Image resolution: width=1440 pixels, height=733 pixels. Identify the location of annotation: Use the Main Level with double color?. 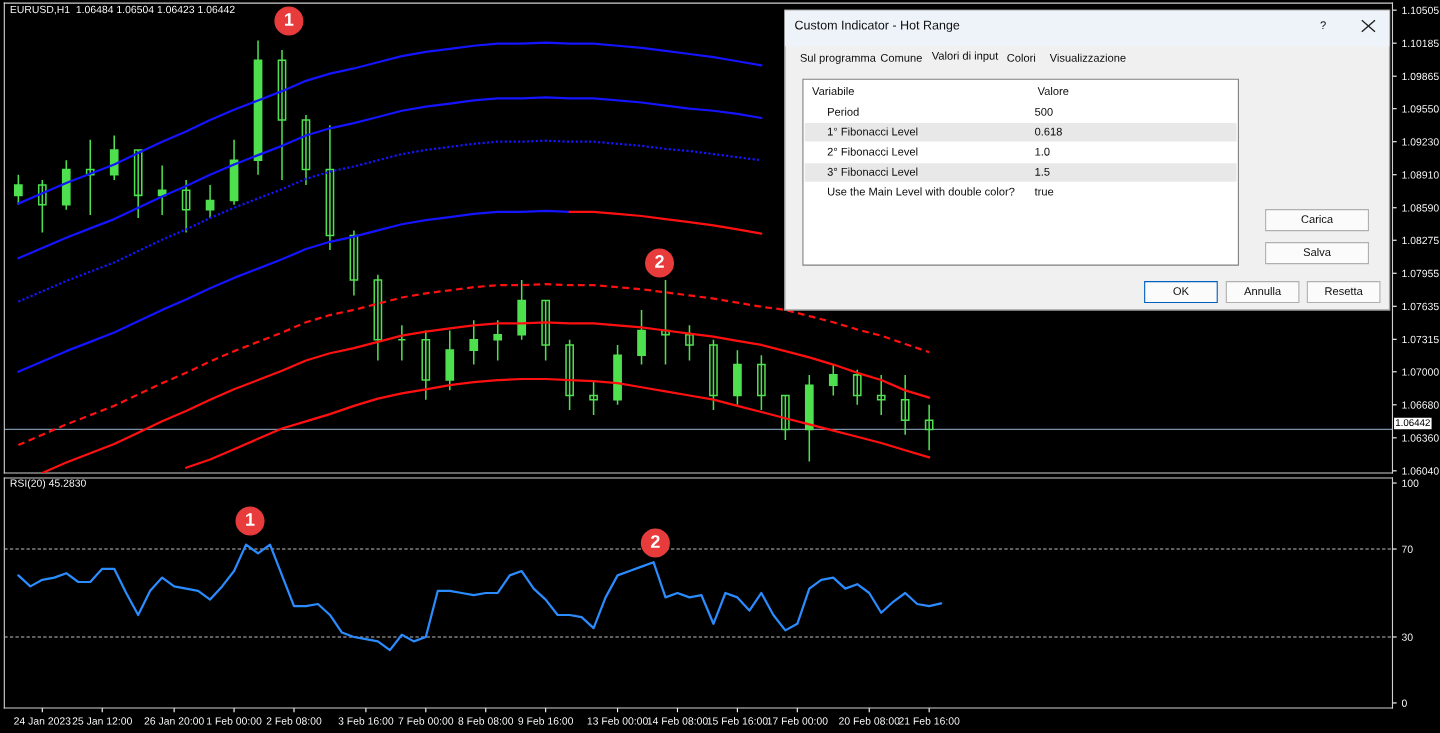
(921, 191).